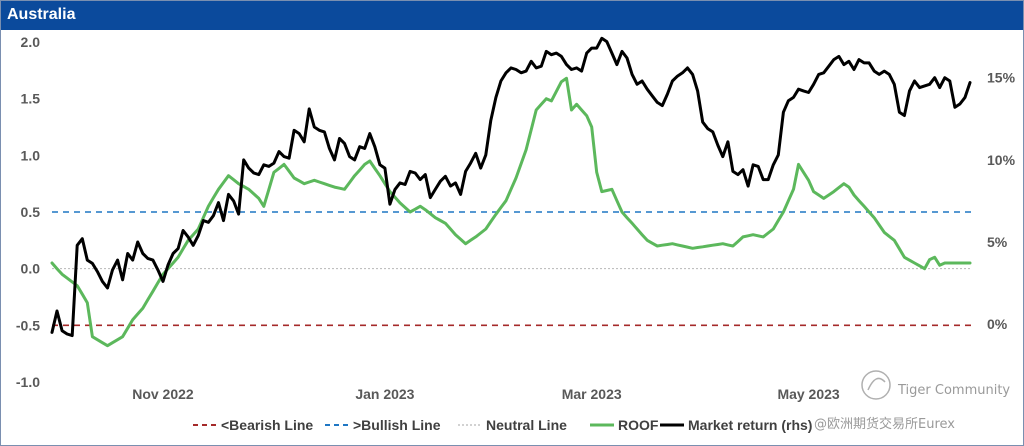  What do you see at coordinates (592, 394) in the screenshot?
I see `x-tick-label: Mar 2023` at bounding box center [592, 394].